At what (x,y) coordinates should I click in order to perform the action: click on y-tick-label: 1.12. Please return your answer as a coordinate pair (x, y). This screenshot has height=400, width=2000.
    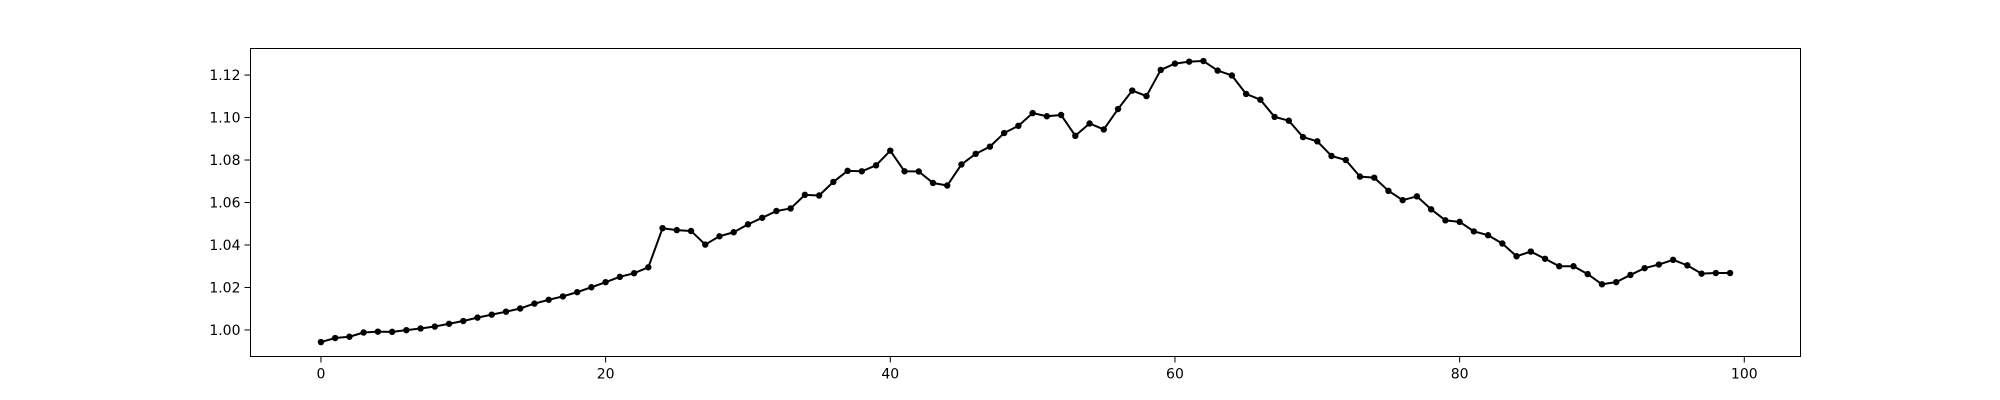
    Looking at the image, I should click on (224, 76).